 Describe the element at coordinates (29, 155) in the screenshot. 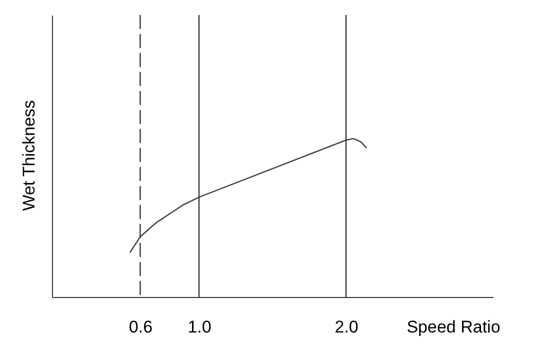

I see `y-axis-title: Wet Thickness` at that location.